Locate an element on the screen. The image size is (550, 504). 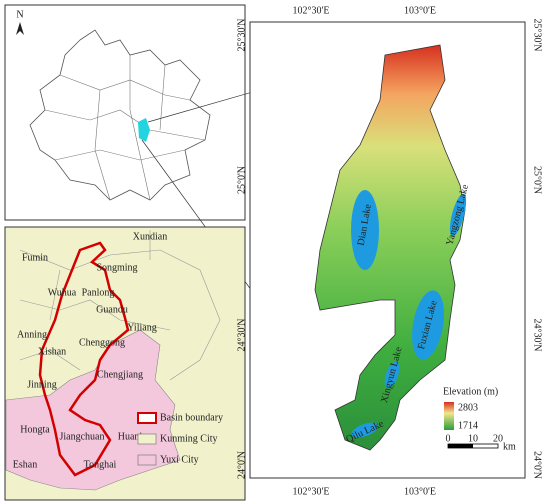
district-label: Guandu is located at coordinates (112, 309).